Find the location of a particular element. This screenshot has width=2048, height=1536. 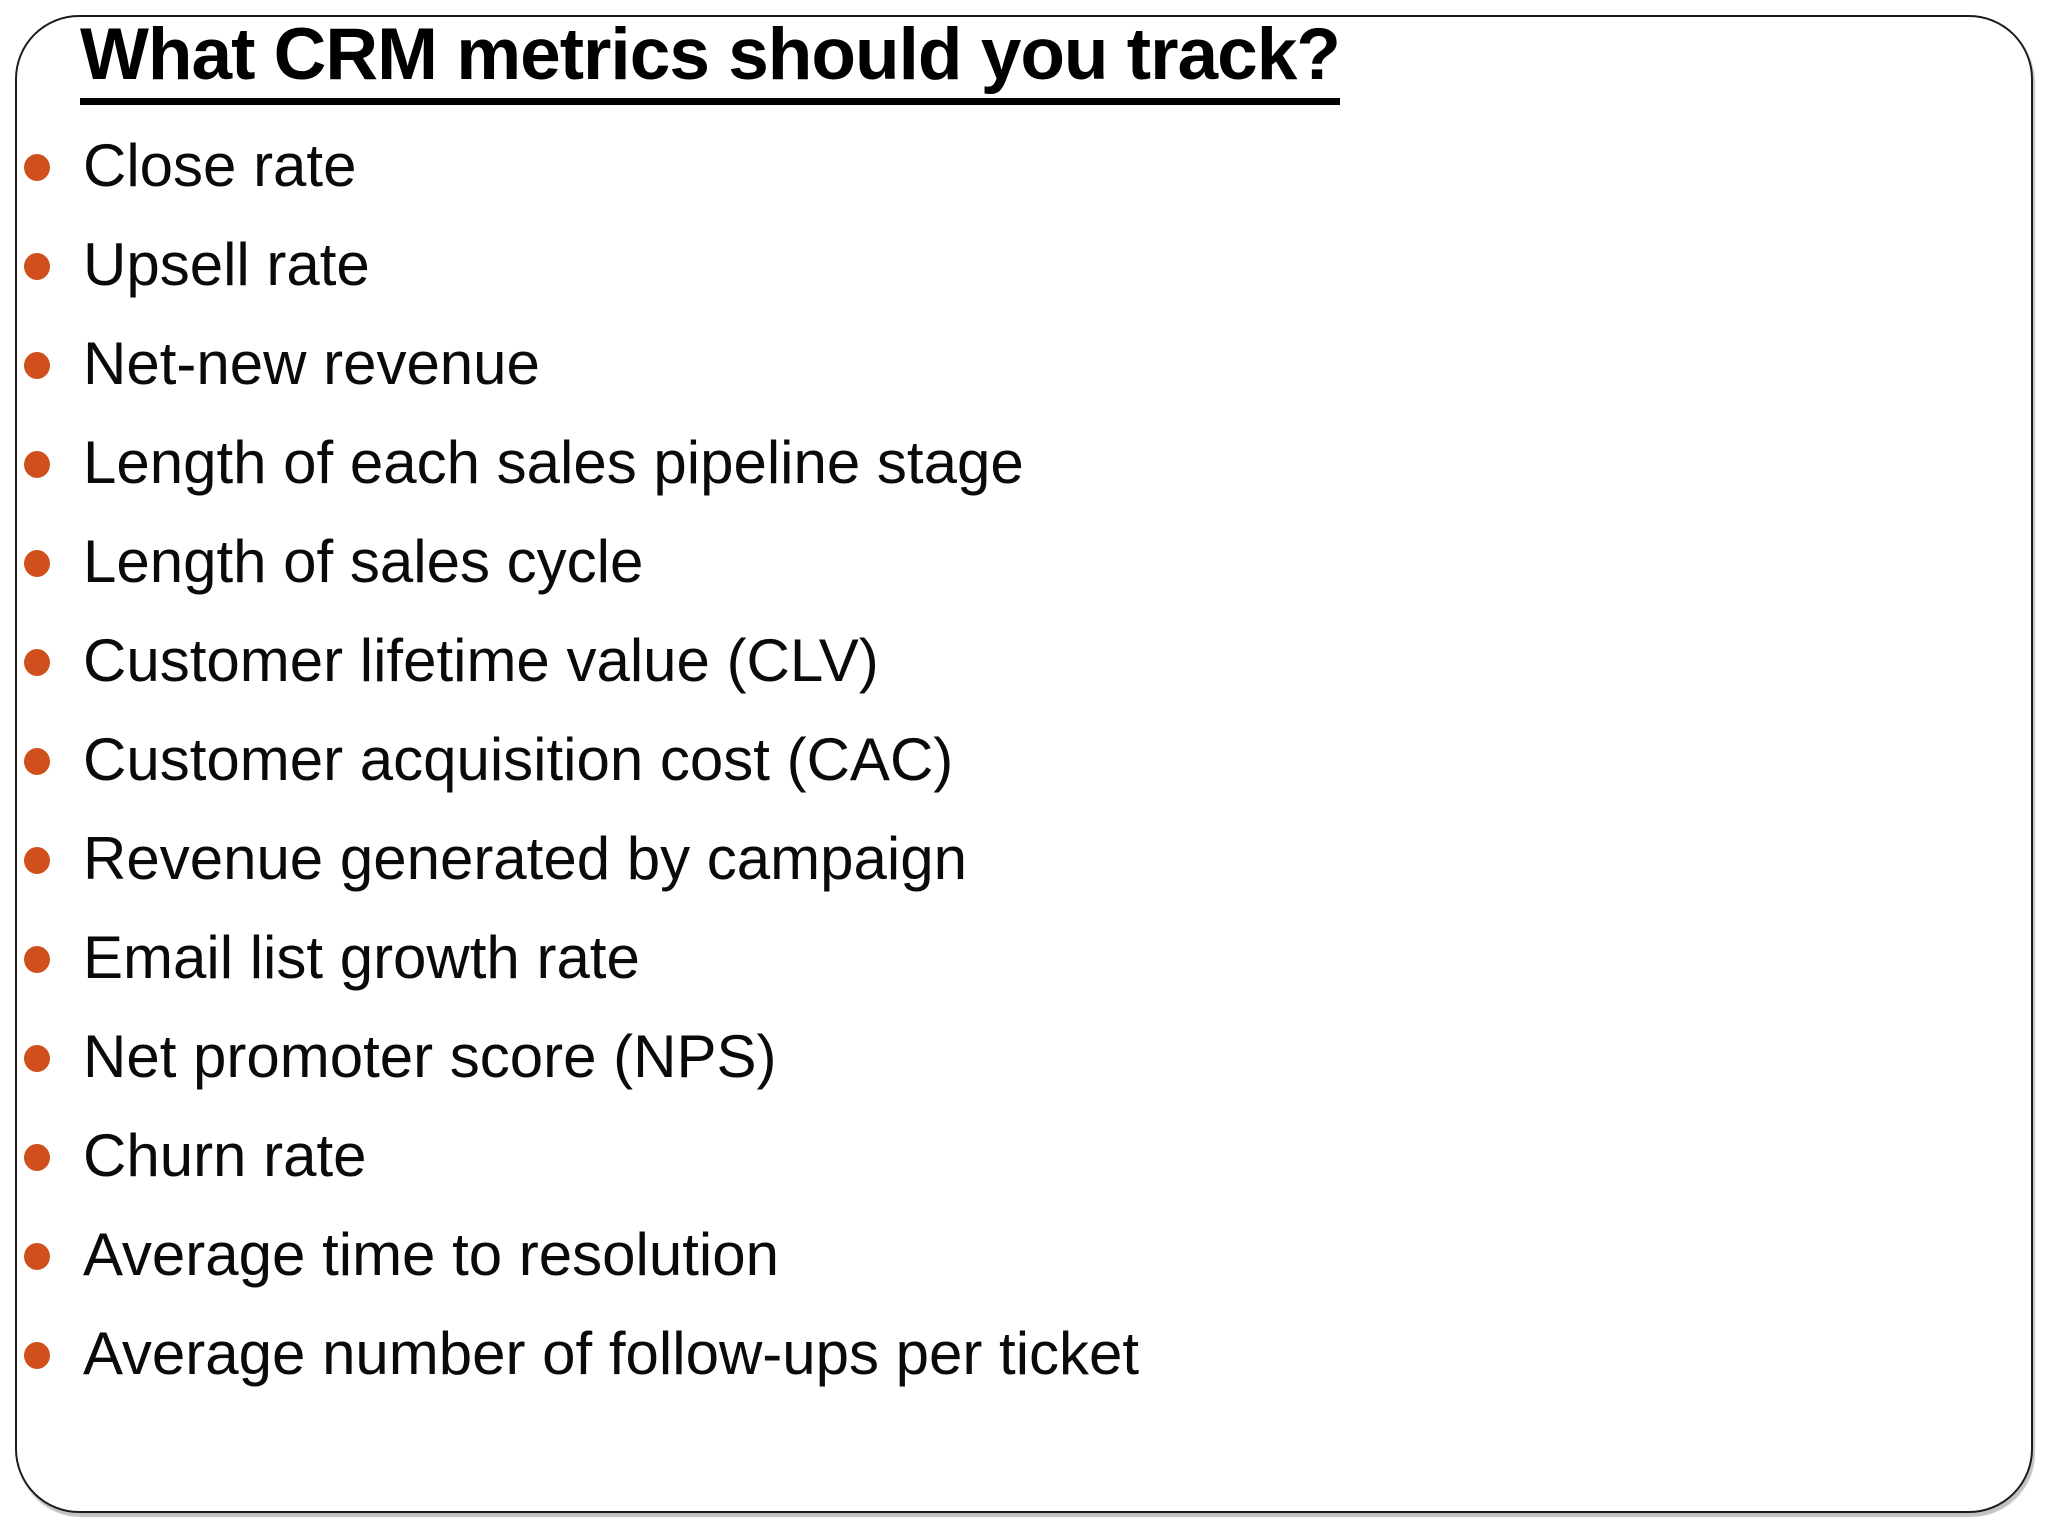

list-item-label: Average number of follow-ups per ticket is located at coordinates (611, 1353).